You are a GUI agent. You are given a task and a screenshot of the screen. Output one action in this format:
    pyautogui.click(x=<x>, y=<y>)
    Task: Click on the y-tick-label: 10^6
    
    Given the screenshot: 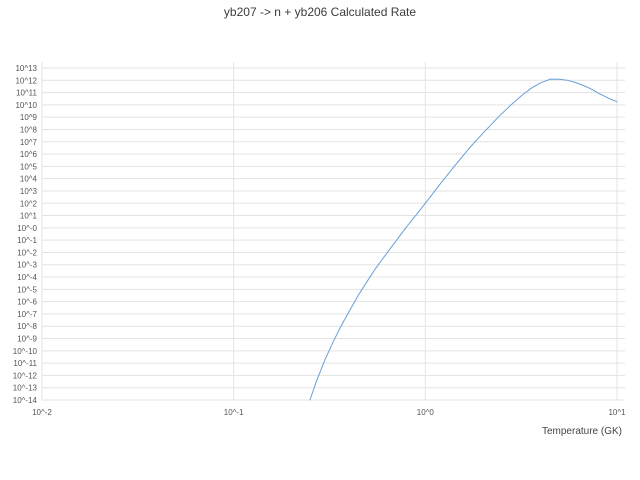 What is the action you would take?
    pyautogui.click(x=29, y=154)
    